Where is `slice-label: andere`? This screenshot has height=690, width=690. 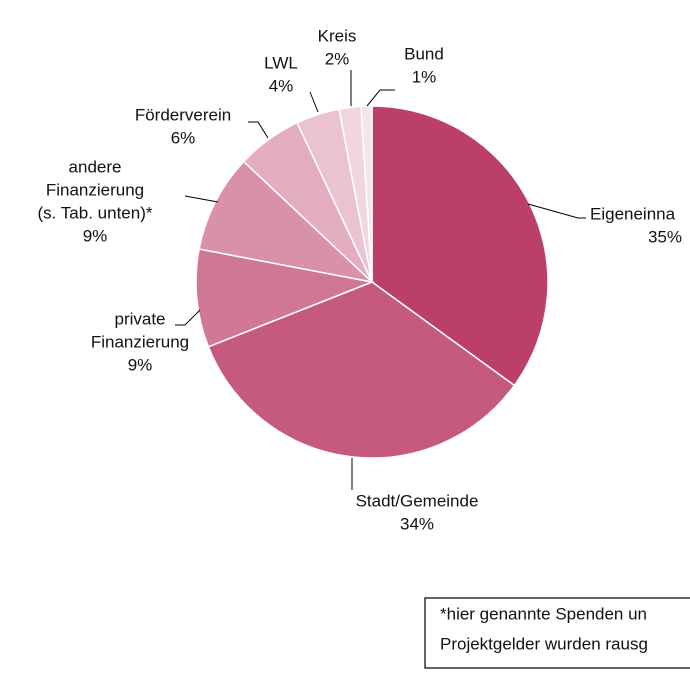 slice-label: andere is located at coordinates (95, 166).